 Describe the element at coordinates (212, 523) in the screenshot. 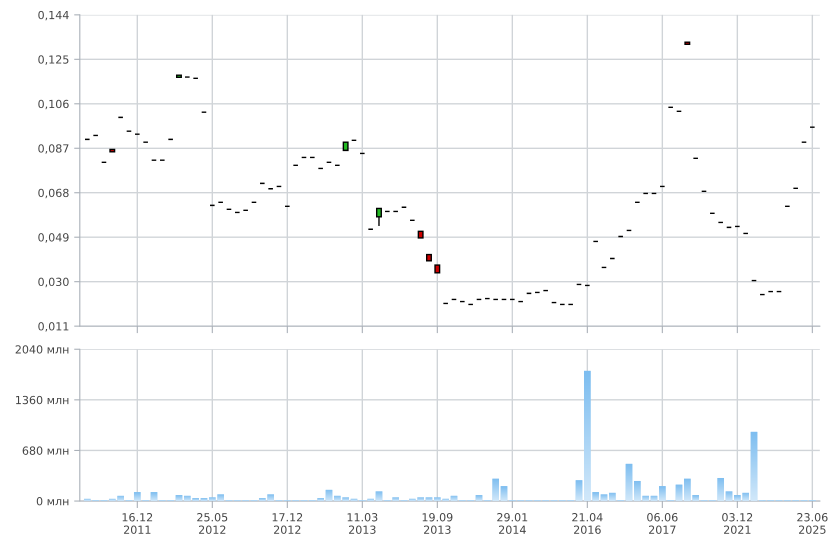

I see `x-tick-label: 25.05 2012` at that location.